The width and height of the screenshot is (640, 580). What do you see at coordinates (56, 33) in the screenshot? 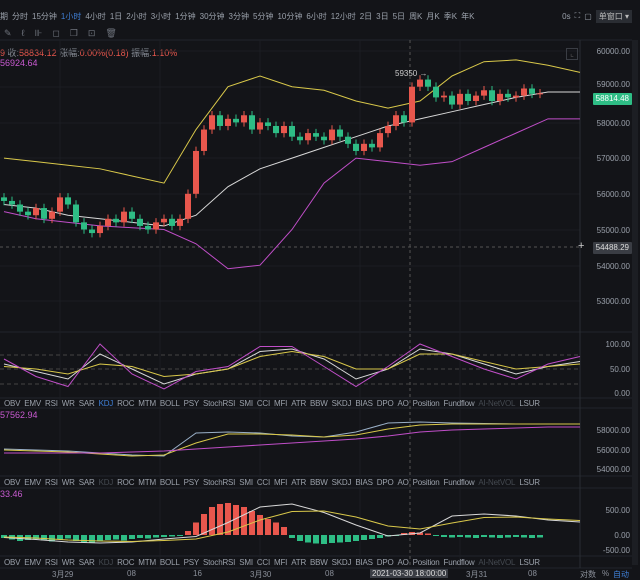
I see `lock-icon: ◻` at bounding box center [56, 33].